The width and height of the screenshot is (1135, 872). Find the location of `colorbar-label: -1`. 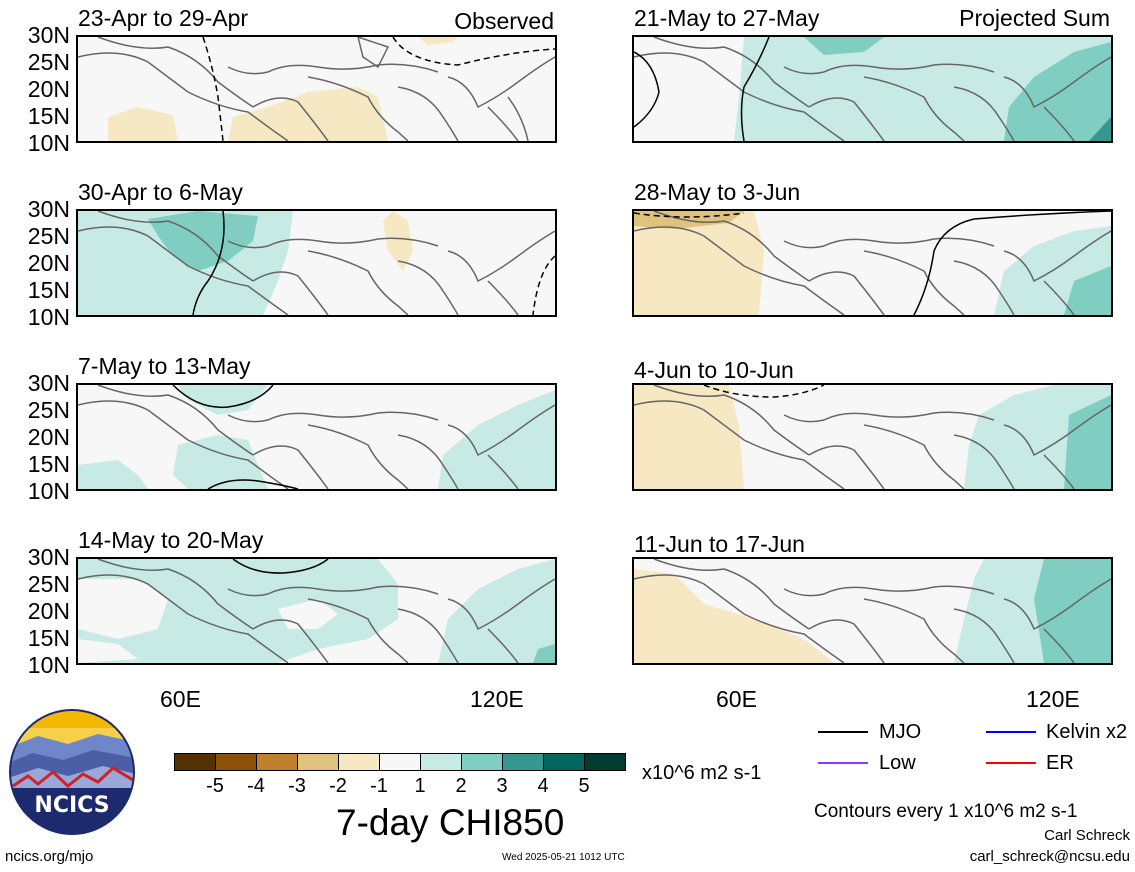

colorbar-label: -1 is located at coordinates (379, 786).